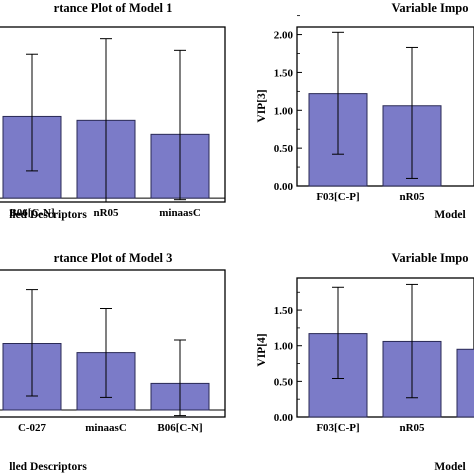 The image size is (474, 474). I want to click on x-tick-label: C-027, so click(32, 428).